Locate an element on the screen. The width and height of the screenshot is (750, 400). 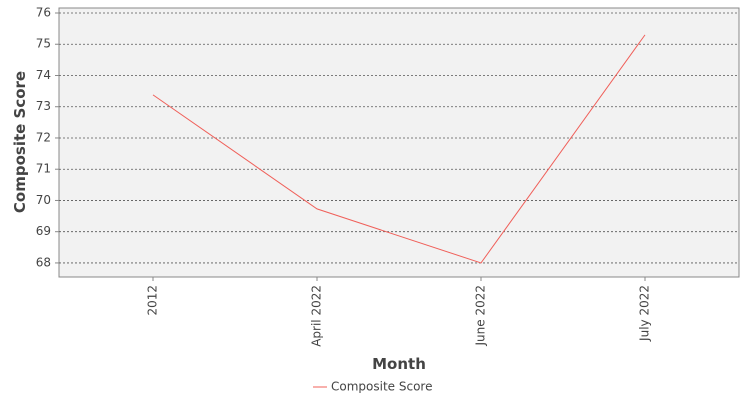
x-axis-title: Month is located at coordinates (399, 364).